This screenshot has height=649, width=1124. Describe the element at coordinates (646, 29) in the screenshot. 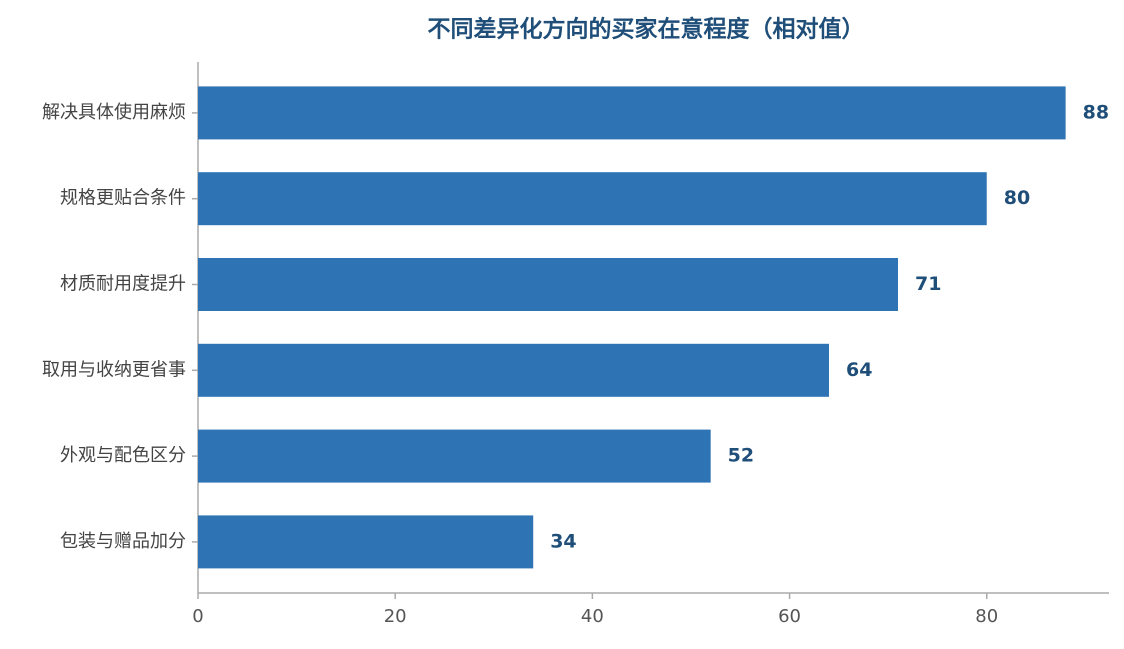

I see `chart-title: 不同差异化方向的买家在意程度（相对值）` at that location.